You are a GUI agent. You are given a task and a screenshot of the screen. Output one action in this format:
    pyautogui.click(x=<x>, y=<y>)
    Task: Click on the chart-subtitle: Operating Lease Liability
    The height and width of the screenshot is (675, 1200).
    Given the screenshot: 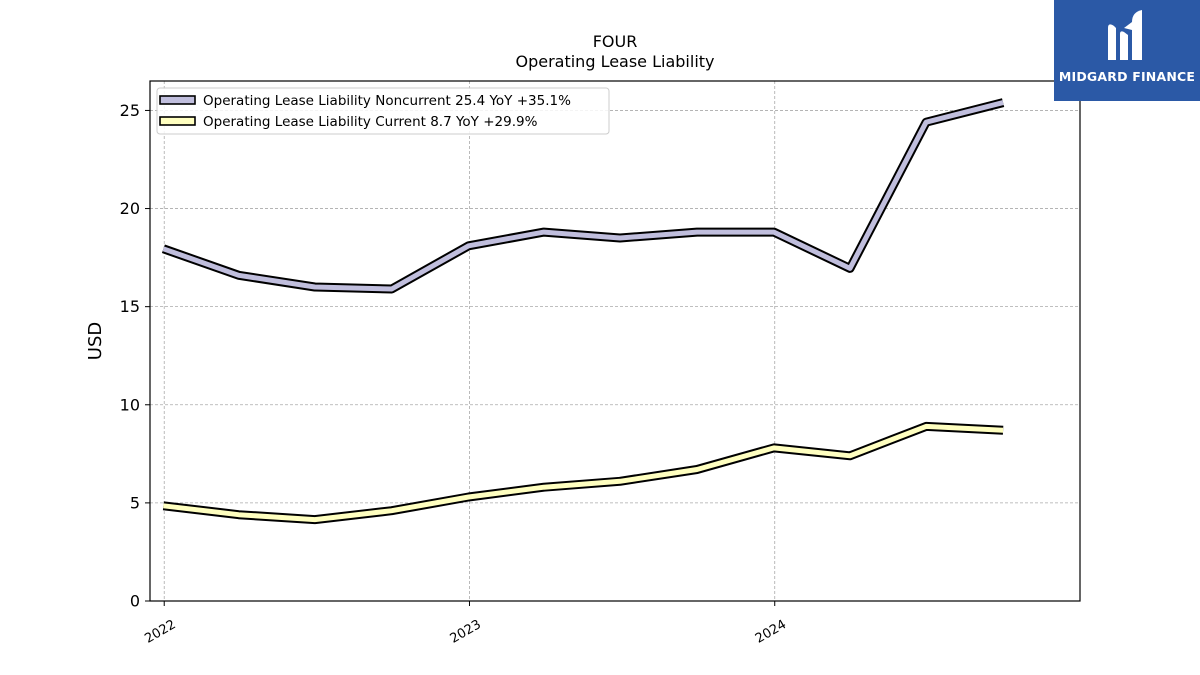 What is the action you would take?
    pyautogui.click(x=615, y=61)
    